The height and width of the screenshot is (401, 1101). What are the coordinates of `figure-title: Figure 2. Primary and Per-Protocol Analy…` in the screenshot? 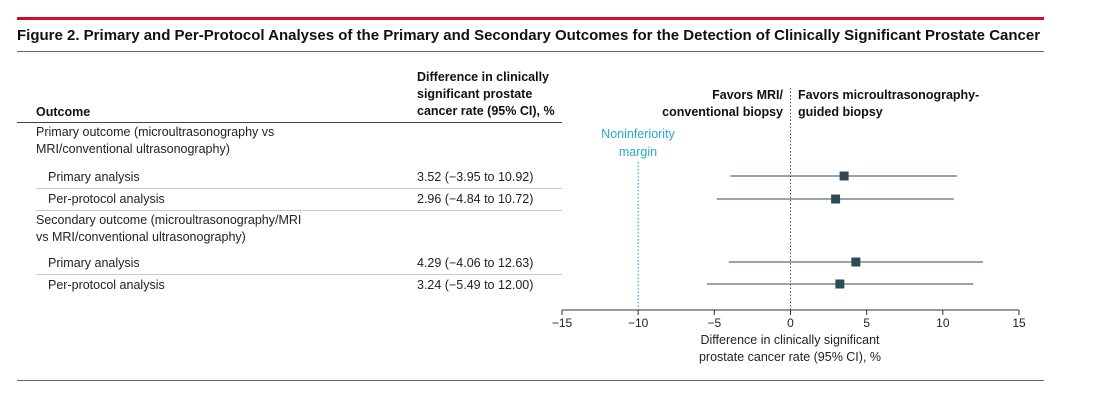 It's located at (529, 35).